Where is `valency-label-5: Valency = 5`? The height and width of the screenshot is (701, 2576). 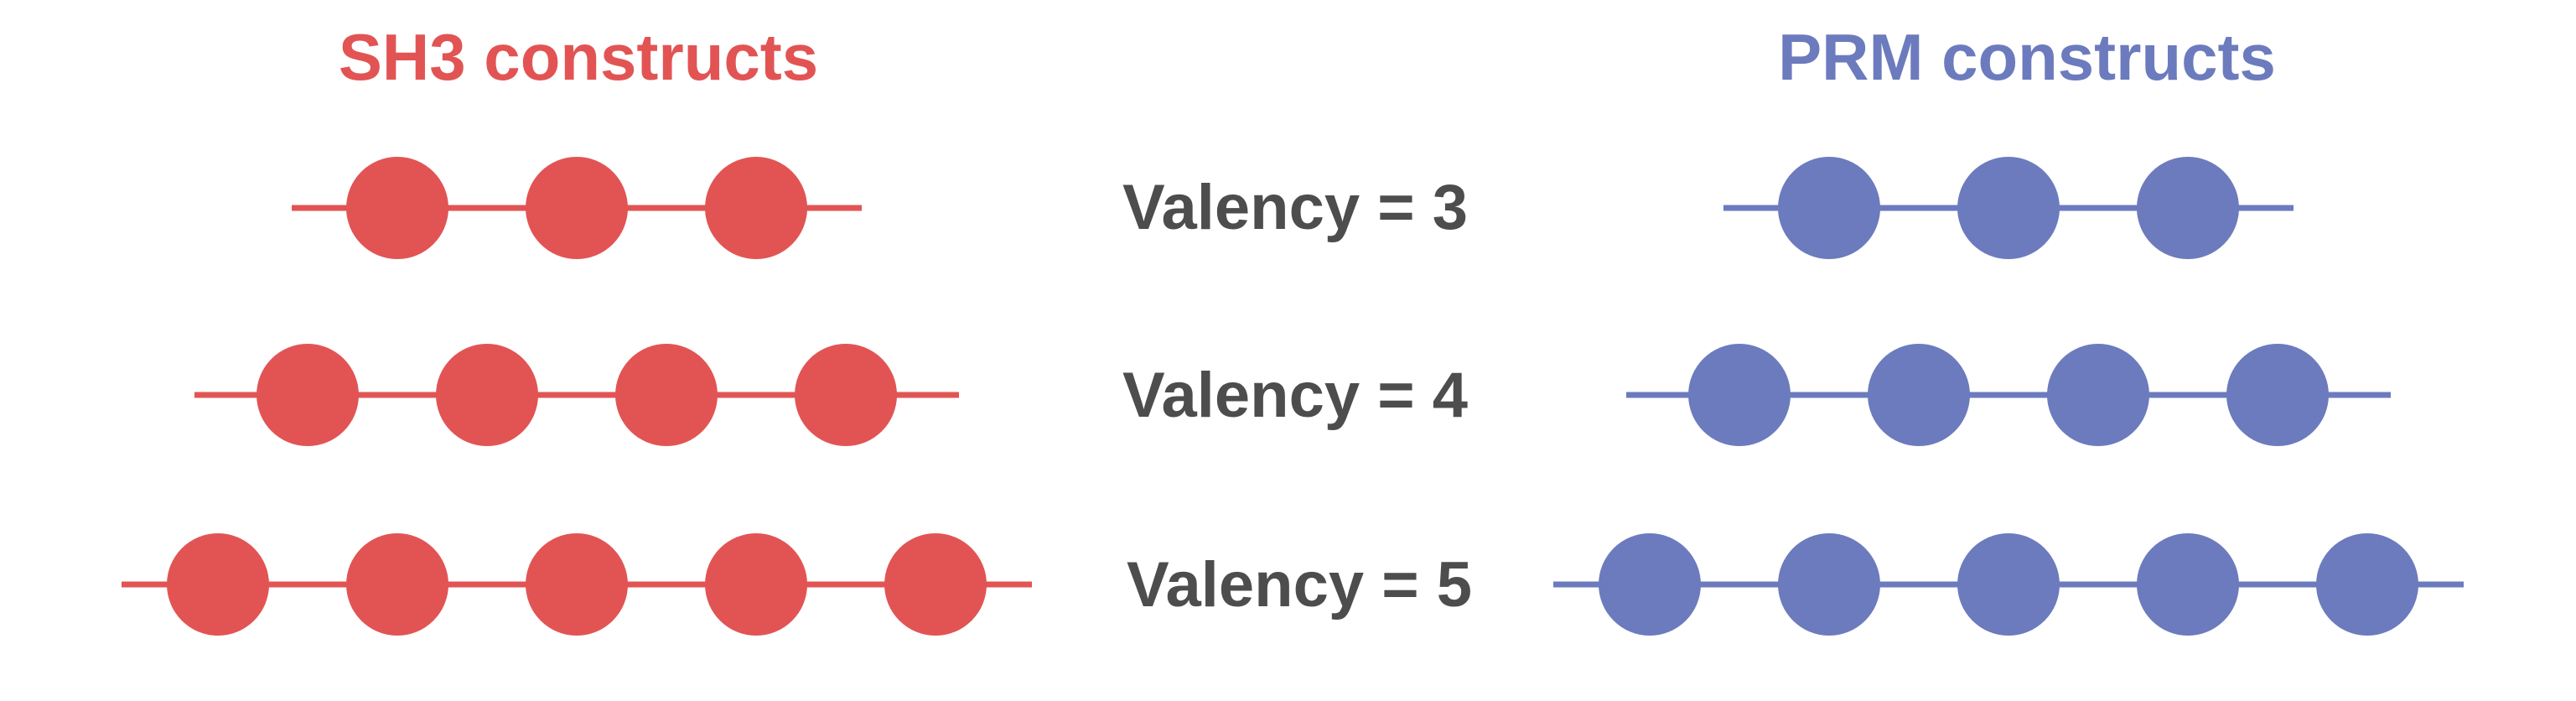
valency-label-5: Valency = 5 is located at coordinates (1299, 585).